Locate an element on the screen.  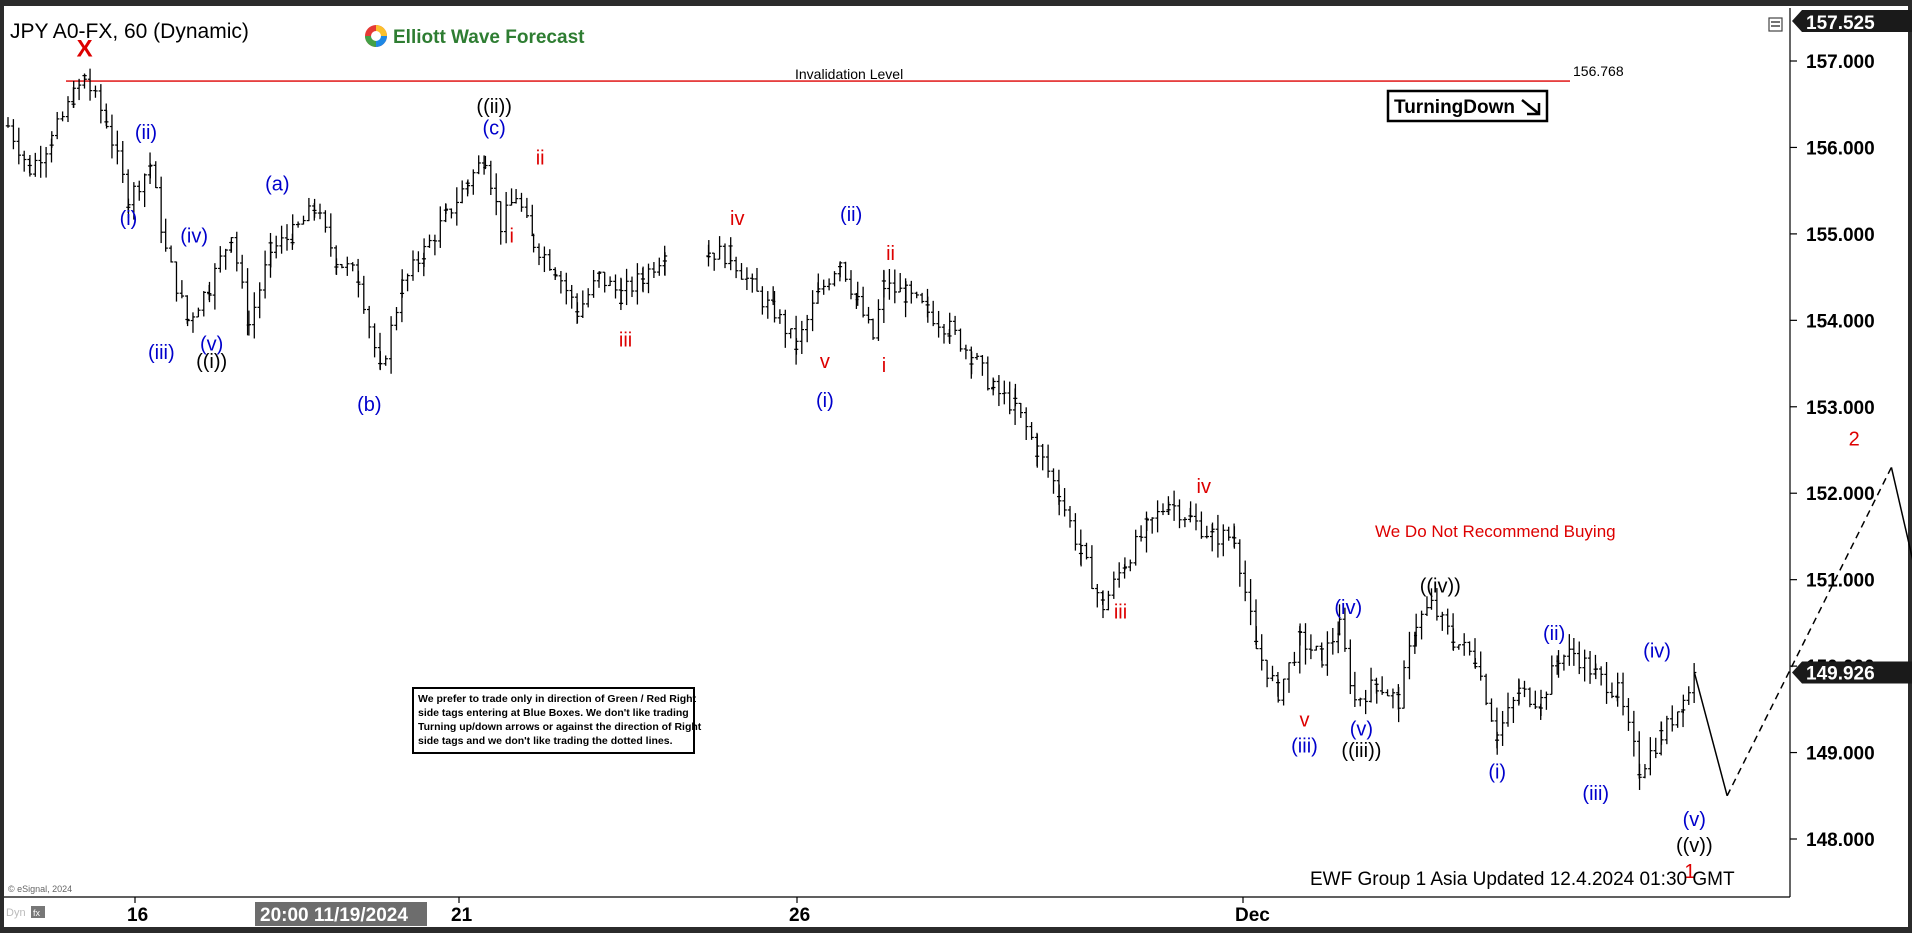
brand-logo: Elliott Wave Forecast is located at coordinates (475, 36).